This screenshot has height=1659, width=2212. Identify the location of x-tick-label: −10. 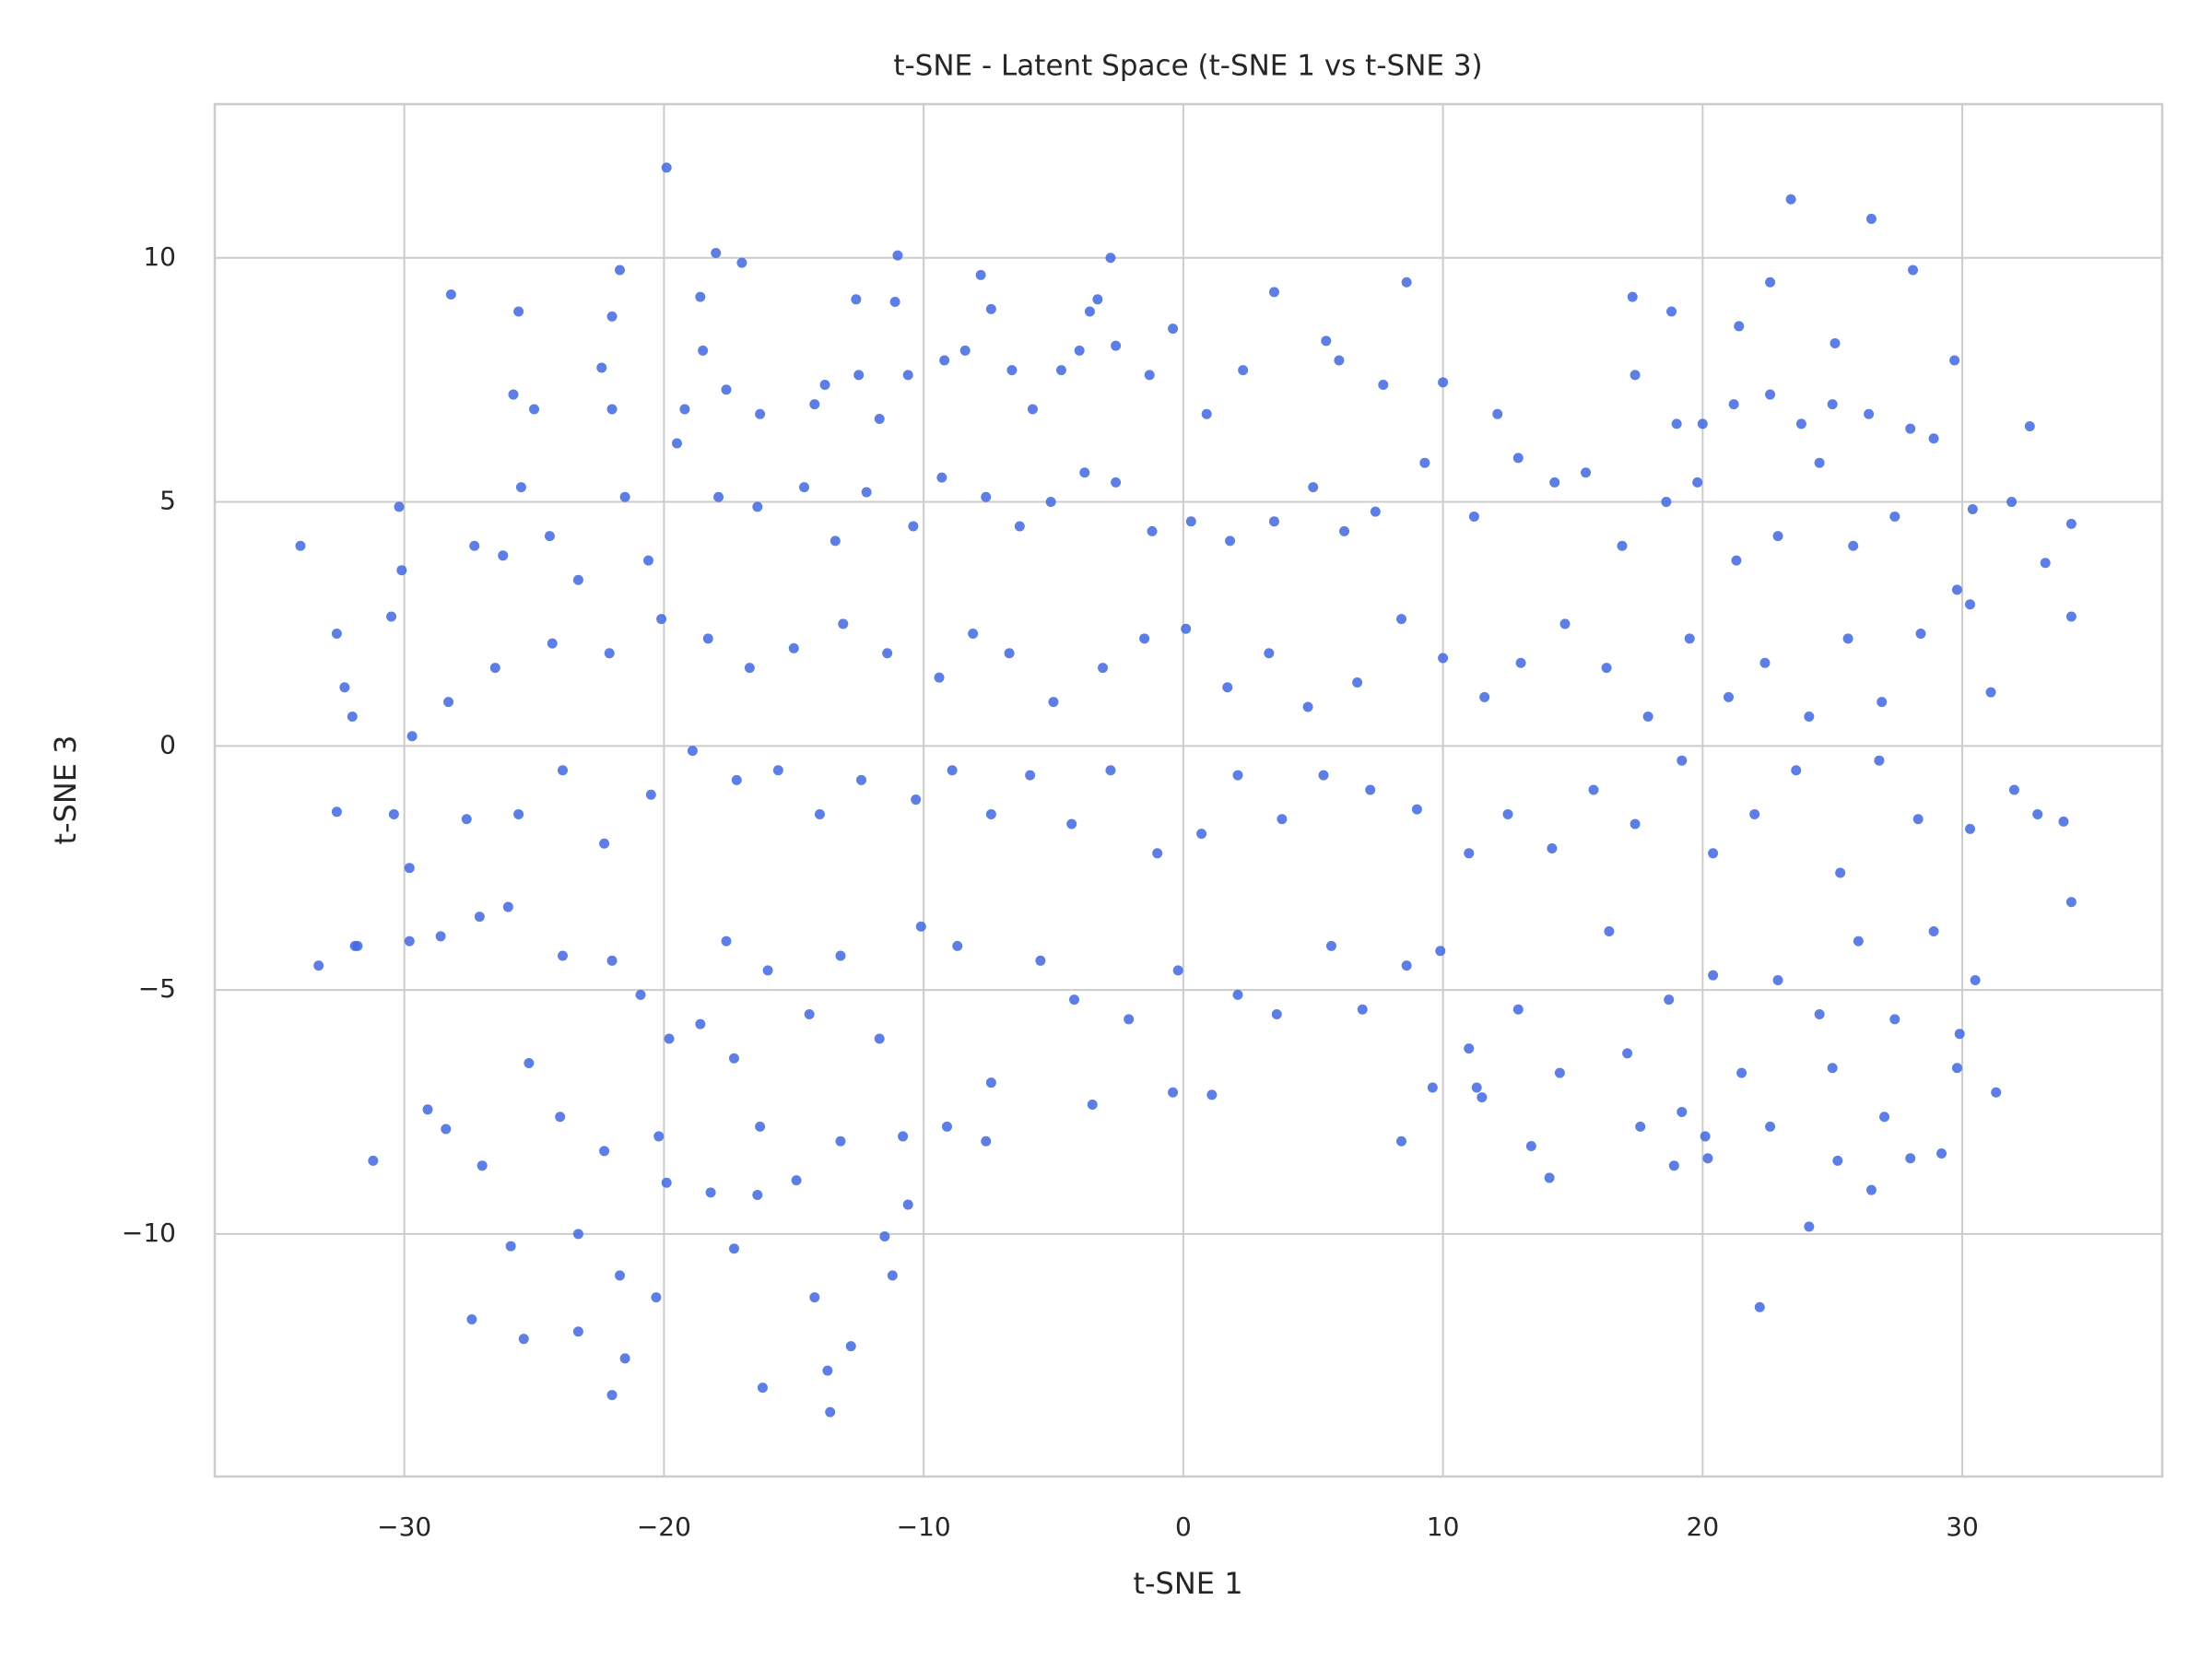
(924, 1527).